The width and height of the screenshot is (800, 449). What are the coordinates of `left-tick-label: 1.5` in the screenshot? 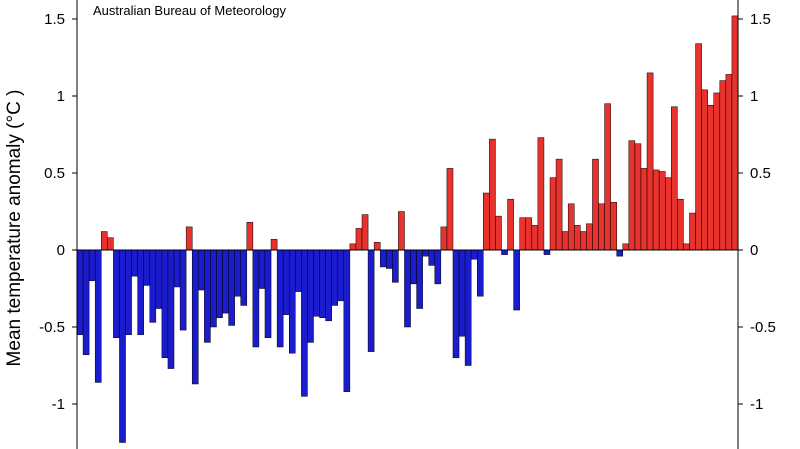 It's located at (54, 19).